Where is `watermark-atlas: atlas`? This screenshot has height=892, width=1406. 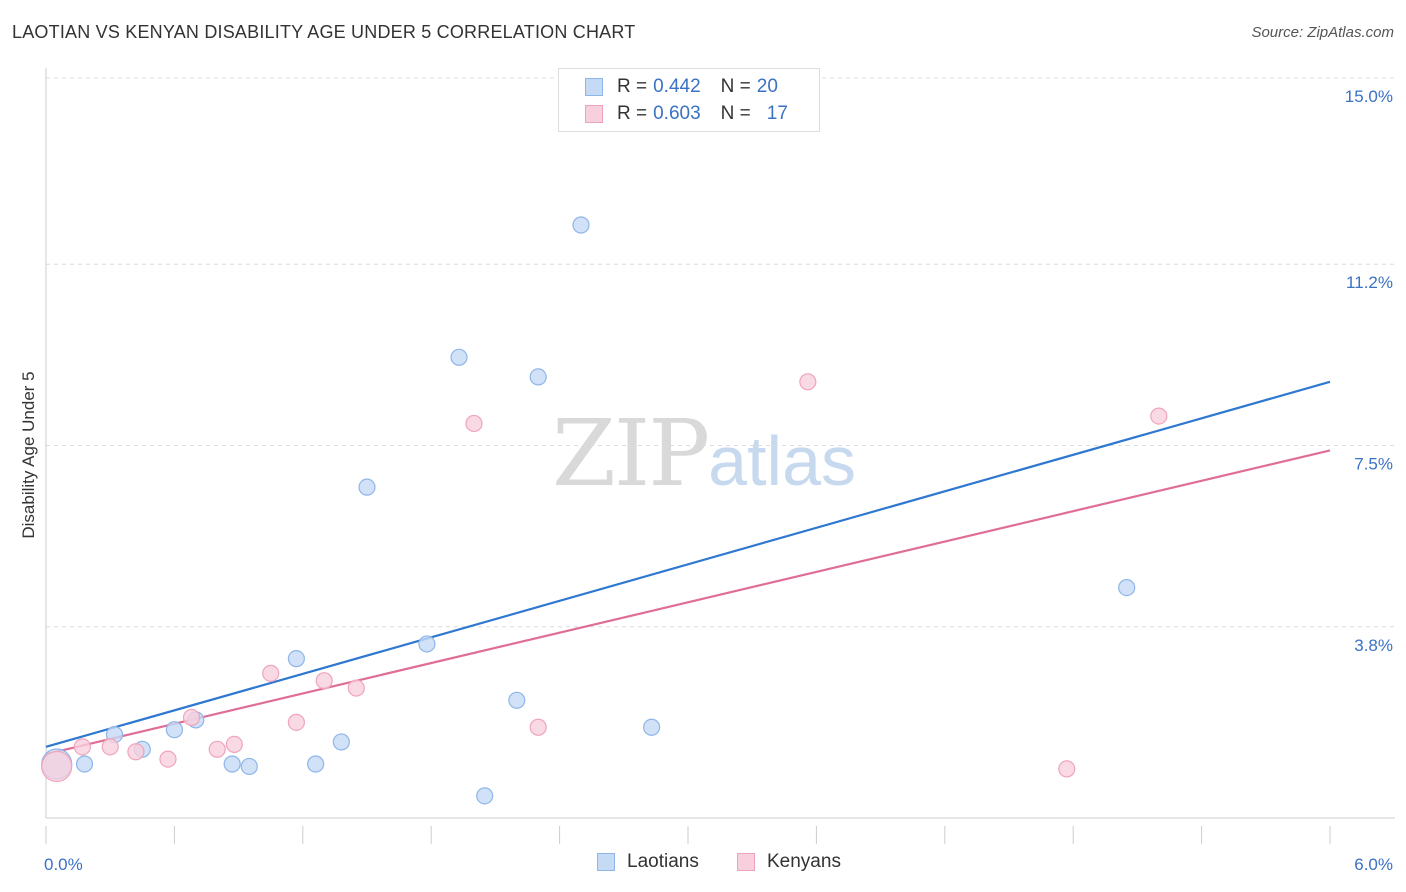
watermark-atlas: atlas is located at coordinates (782, 461).